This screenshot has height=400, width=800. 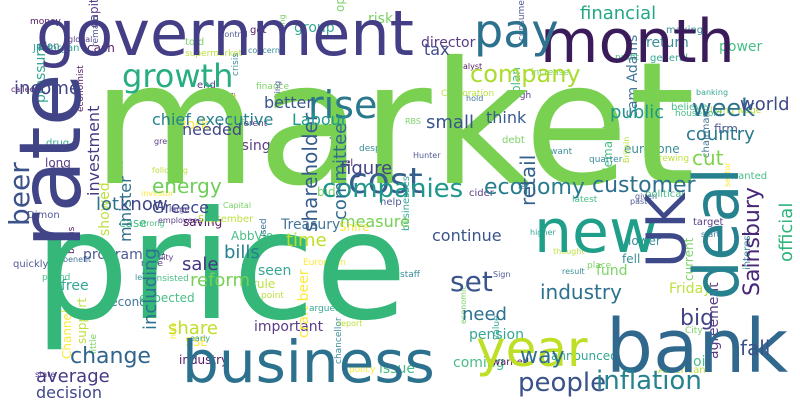 What do you see at coordinates (665, 194) in the screenshot?
I see `word-small: political` at bounding box center [665, 194].